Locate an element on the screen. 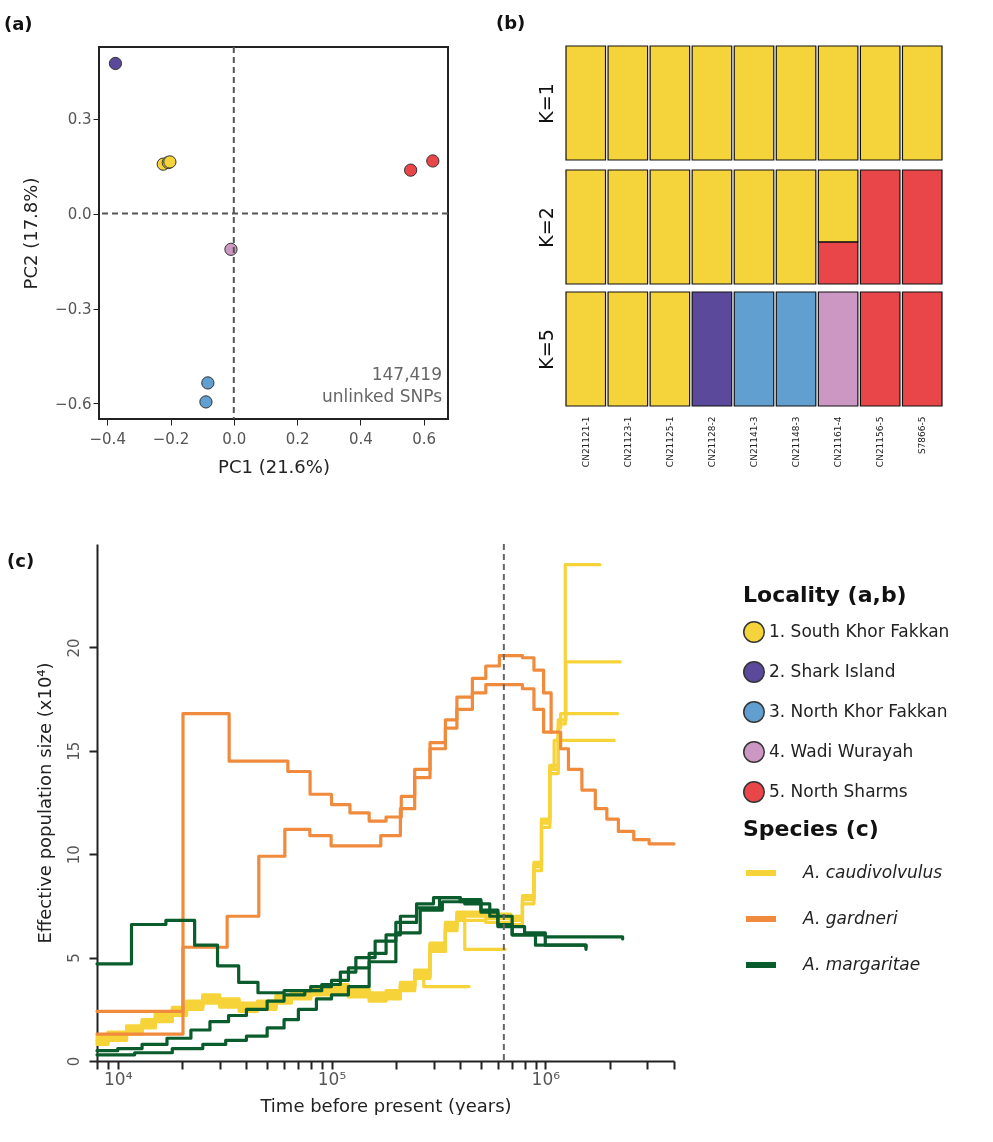 Image resolution: width=993 pixels, height=1142 pixels. x-tick-label: CN21123-1 is located at coordinates (627, 442).